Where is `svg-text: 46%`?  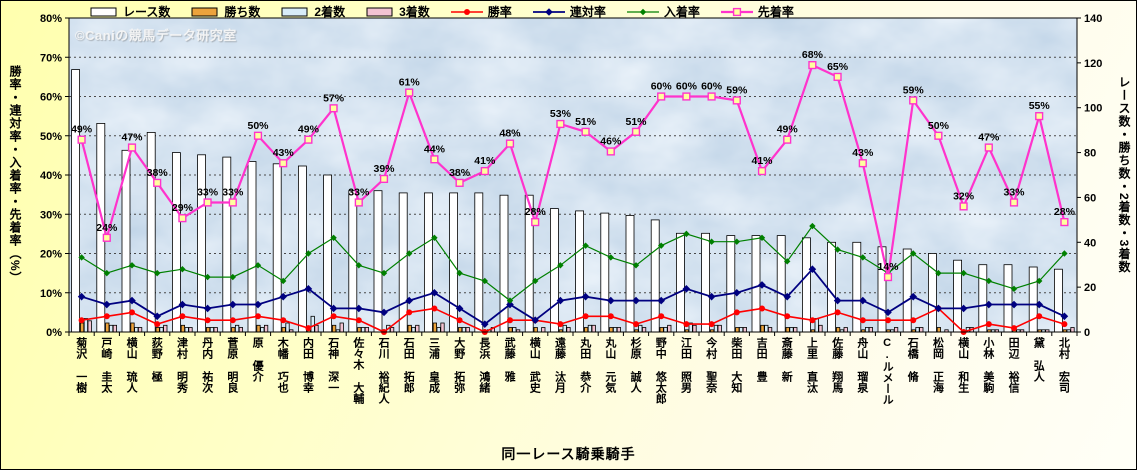
svg-text: 46% is located at coordinates (611, 141).